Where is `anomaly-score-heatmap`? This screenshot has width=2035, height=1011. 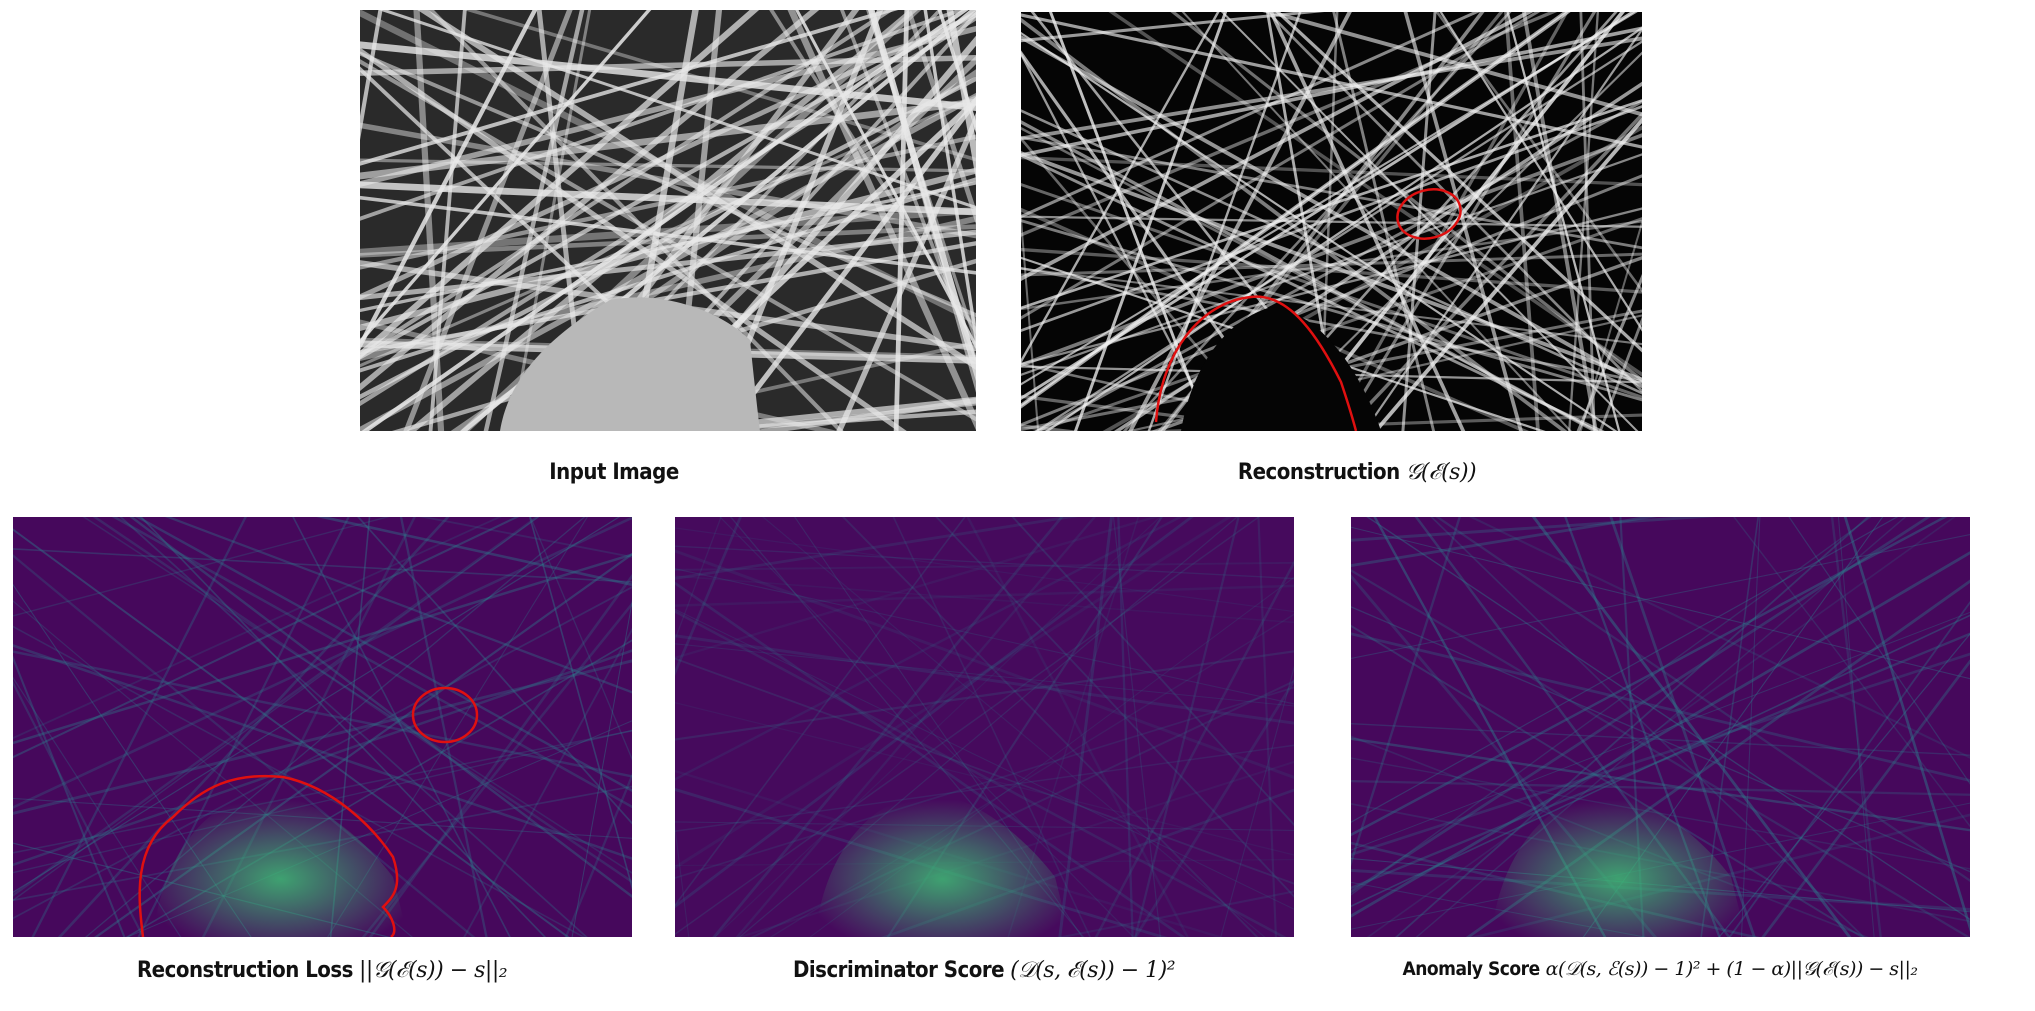 anomaly-score-heatmap is located at coordinates (1660, 727).